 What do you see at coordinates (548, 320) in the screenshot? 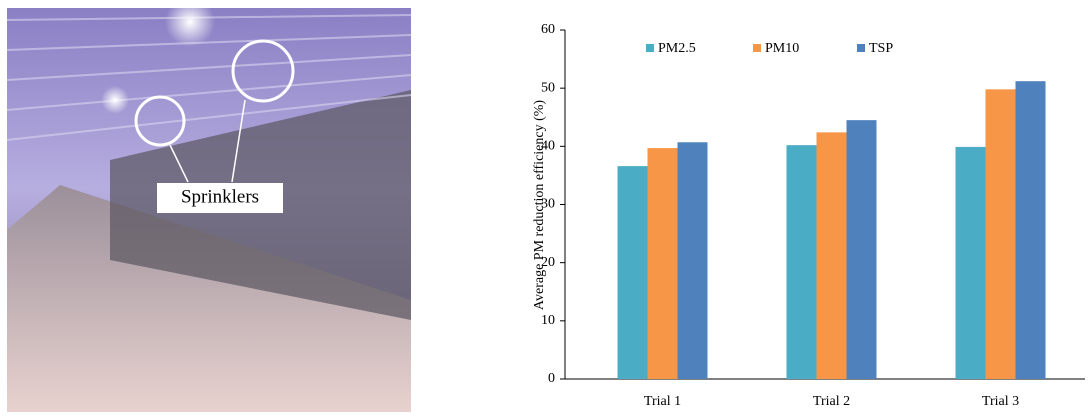
I see `y-tick-label: 10` at bounding box center [548, 320].